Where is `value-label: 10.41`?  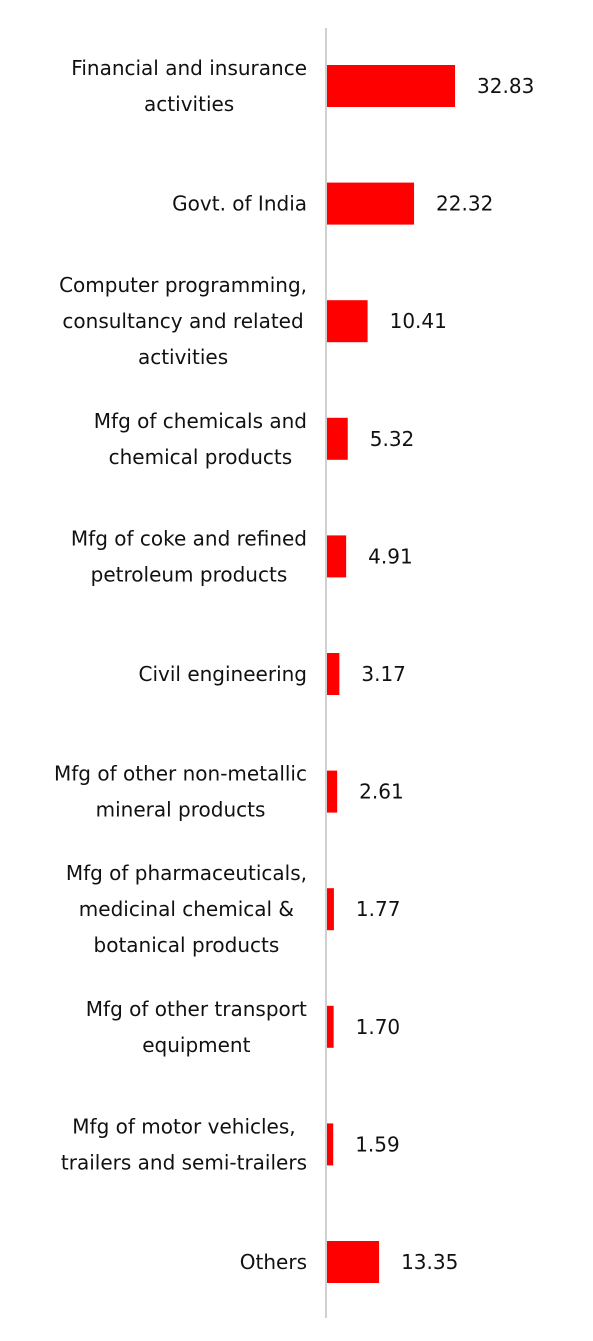 value-label: 10.41 is located at coordinates (418, 321).